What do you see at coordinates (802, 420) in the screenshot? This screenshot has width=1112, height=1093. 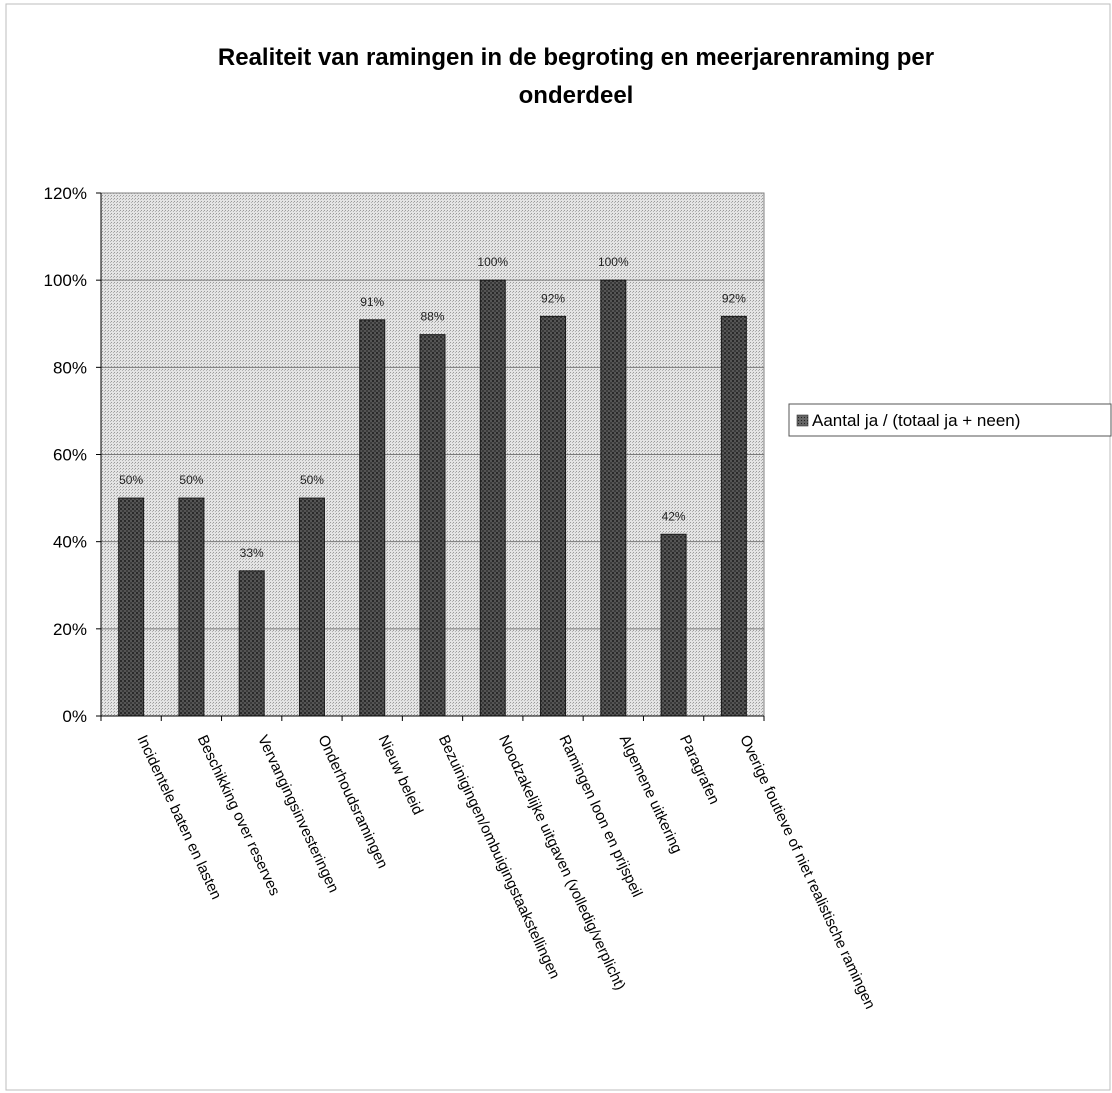 I see `legend-swatch` at bounding box center [802, 420].